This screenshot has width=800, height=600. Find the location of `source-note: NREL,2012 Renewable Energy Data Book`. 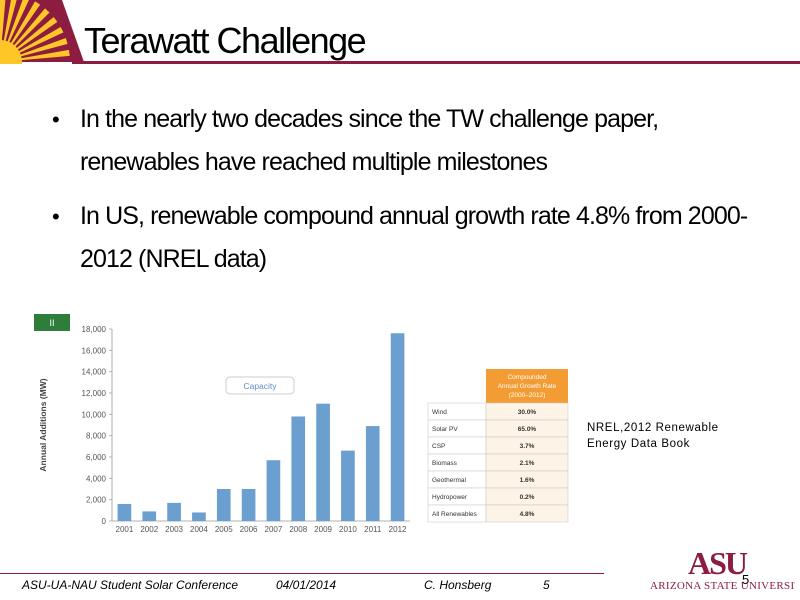

source-note: NREL,2012 Renewable Energy Data Book is located at coordinates (653, 436).